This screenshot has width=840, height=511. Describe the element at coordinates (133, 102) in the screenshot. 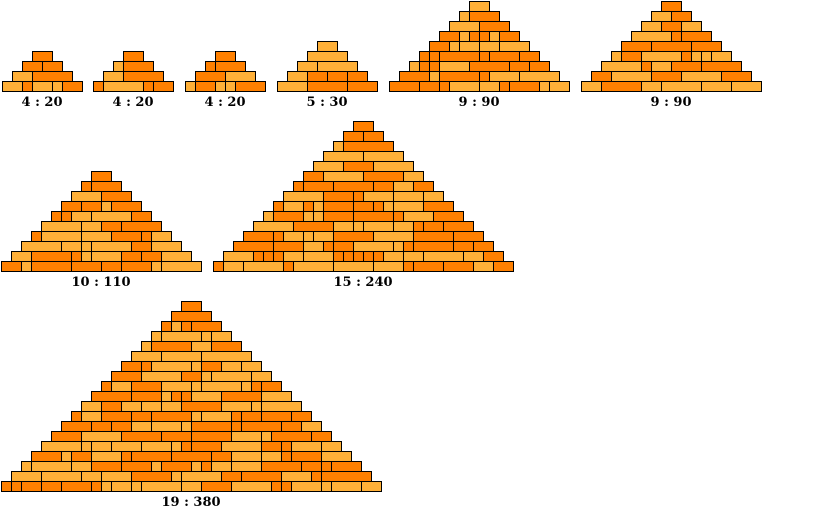

I see `figure-label: 4 : 20` at that location.